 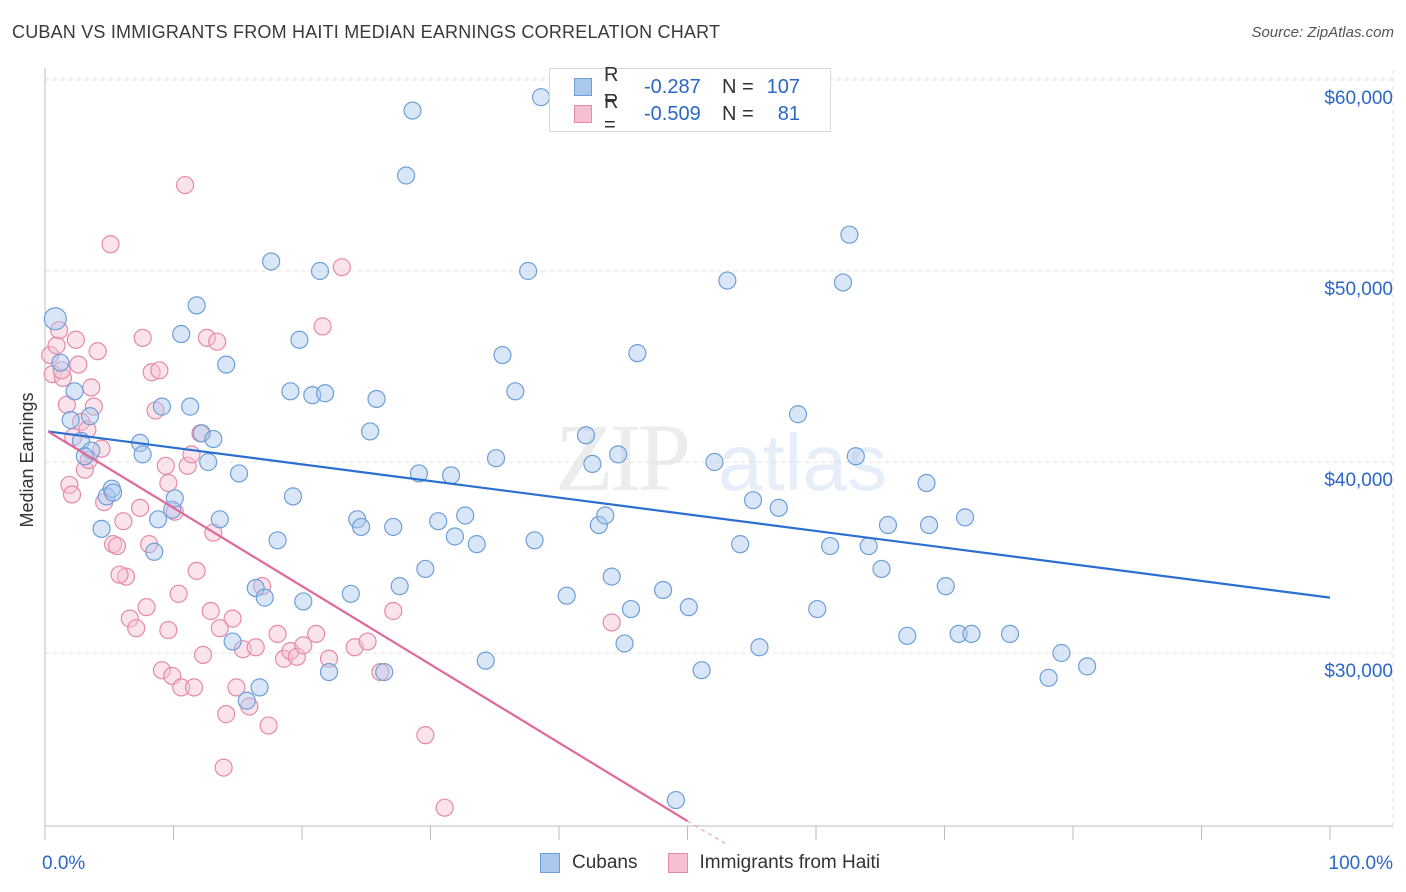 What do you see at coordinates (790, 862) in the screenshot?
I see `haiti-legend-label: Immigrants from Haiti` at bounding box center [790, 862].